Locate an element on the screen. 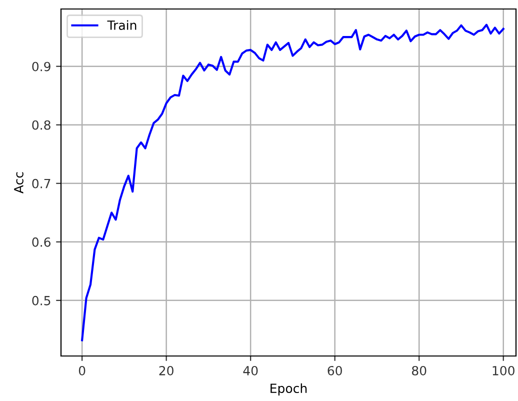 This screenshot has width=518, height=401. y-tick-label: 0.8 is located at coordinates (41, 125).